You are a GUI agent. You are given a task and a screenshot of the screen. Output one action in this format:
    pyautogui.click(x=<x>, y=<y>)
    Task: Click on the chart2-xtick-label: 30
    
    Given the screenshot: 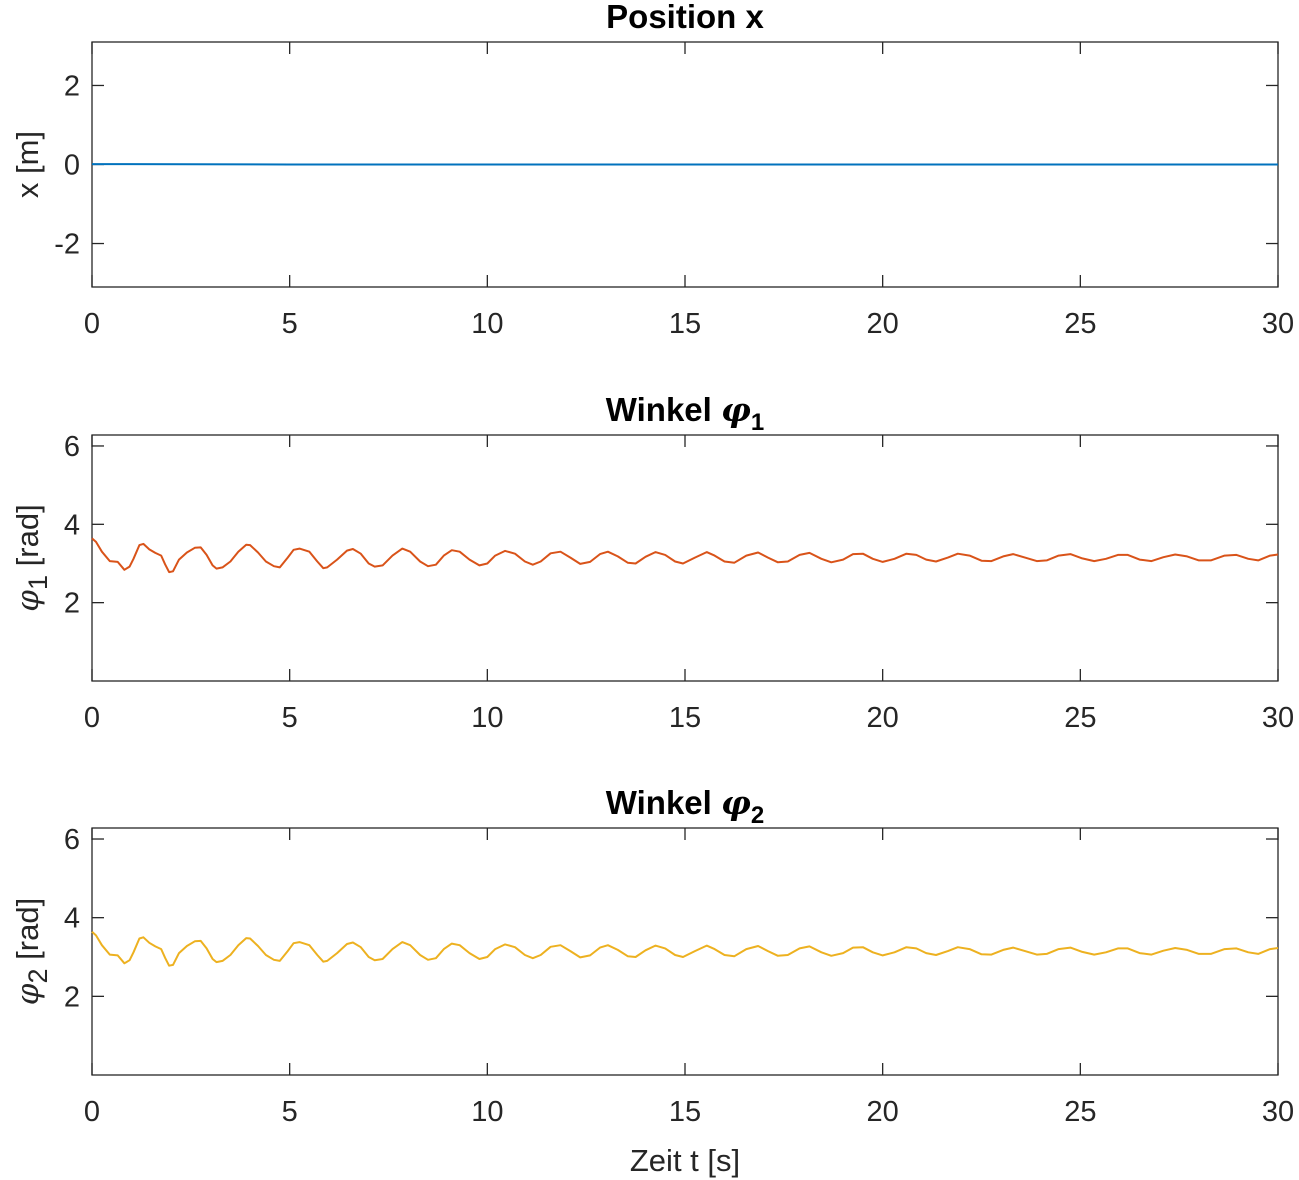 What is the action you would take?
    pyautogui.click(x=1278, y=718)
    